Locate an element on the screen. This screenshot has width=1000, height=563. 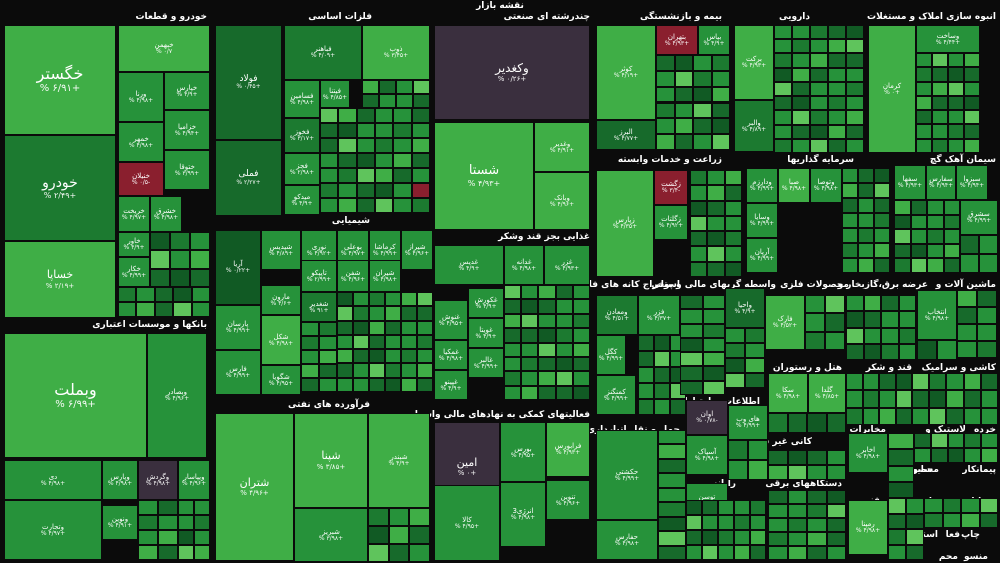
stock-tile: خساپا +۲/۱۹ % is located at coordinates (60, 279).